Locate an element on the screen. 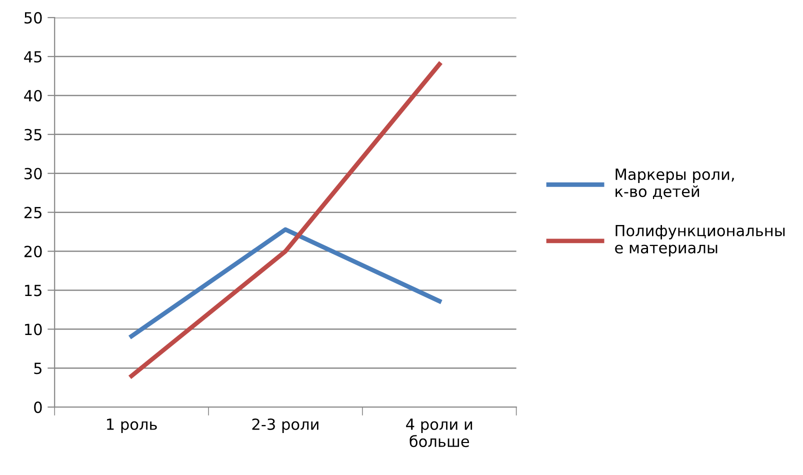  y-tick-label: 0 is located at coordinates (38, 408).